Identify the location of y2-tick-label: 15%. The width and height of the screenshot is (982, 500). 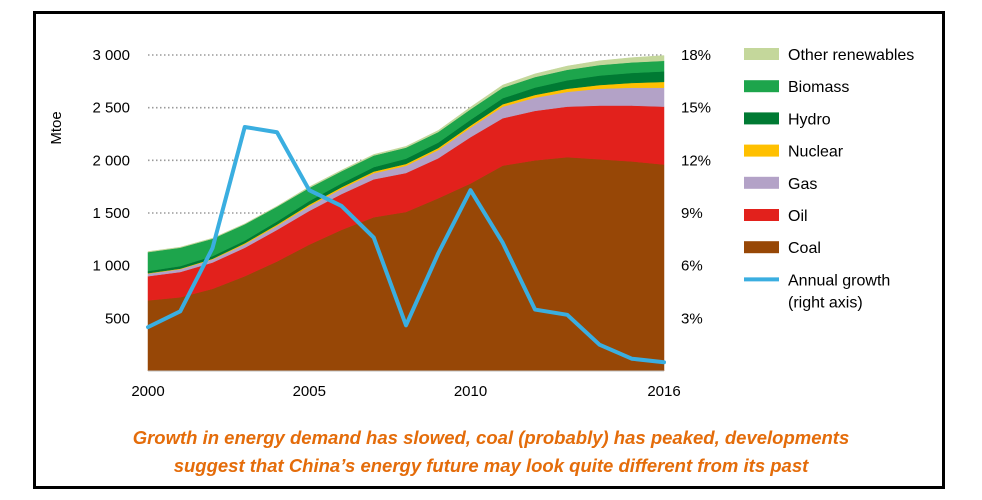
(696, 108).